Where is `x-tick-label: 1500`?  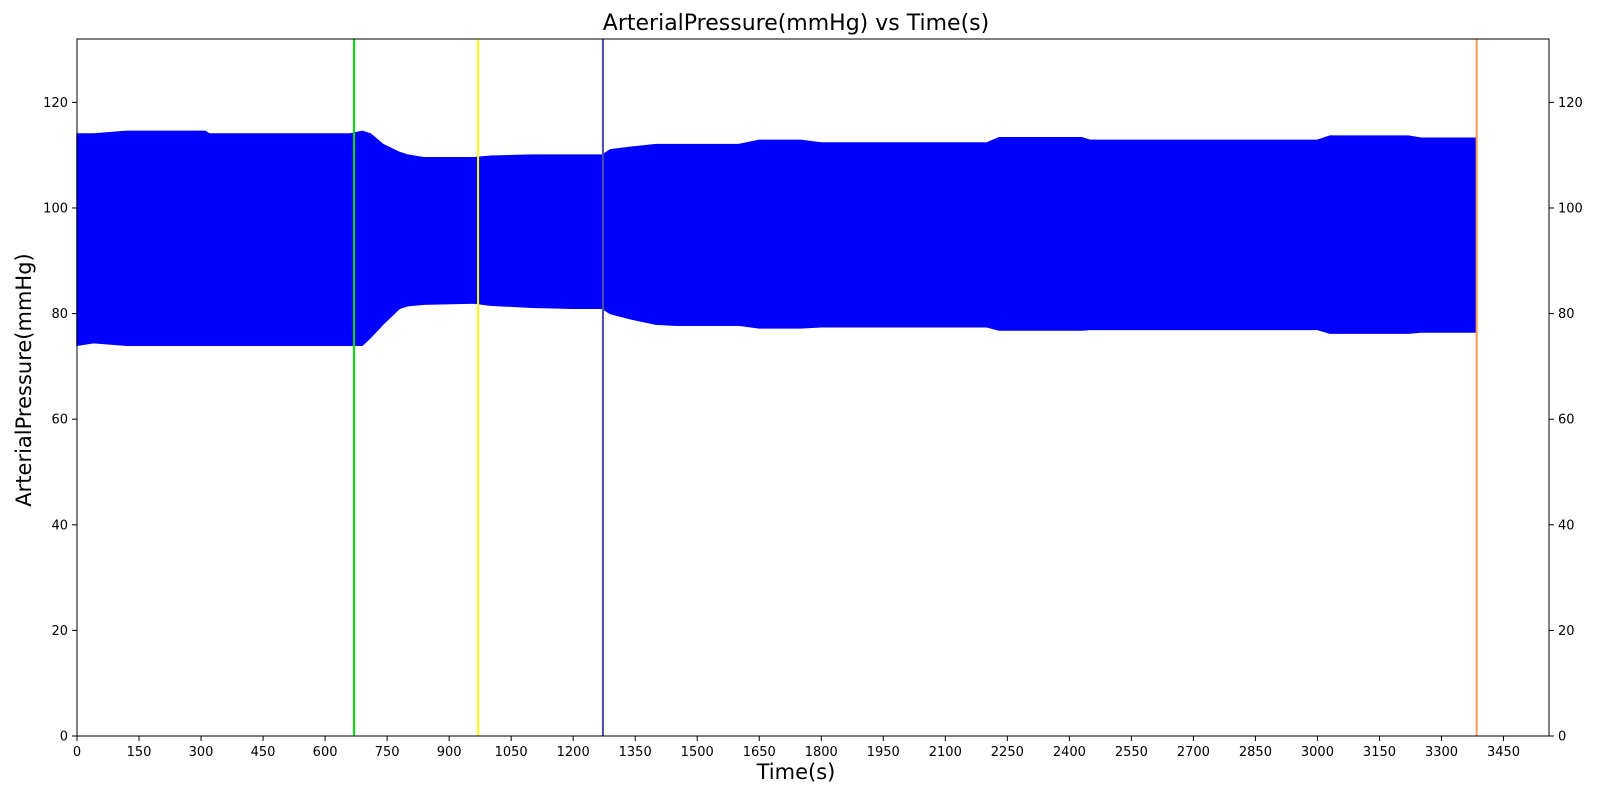 x-tick-label: 1500 is located at coordinates (697, 752).